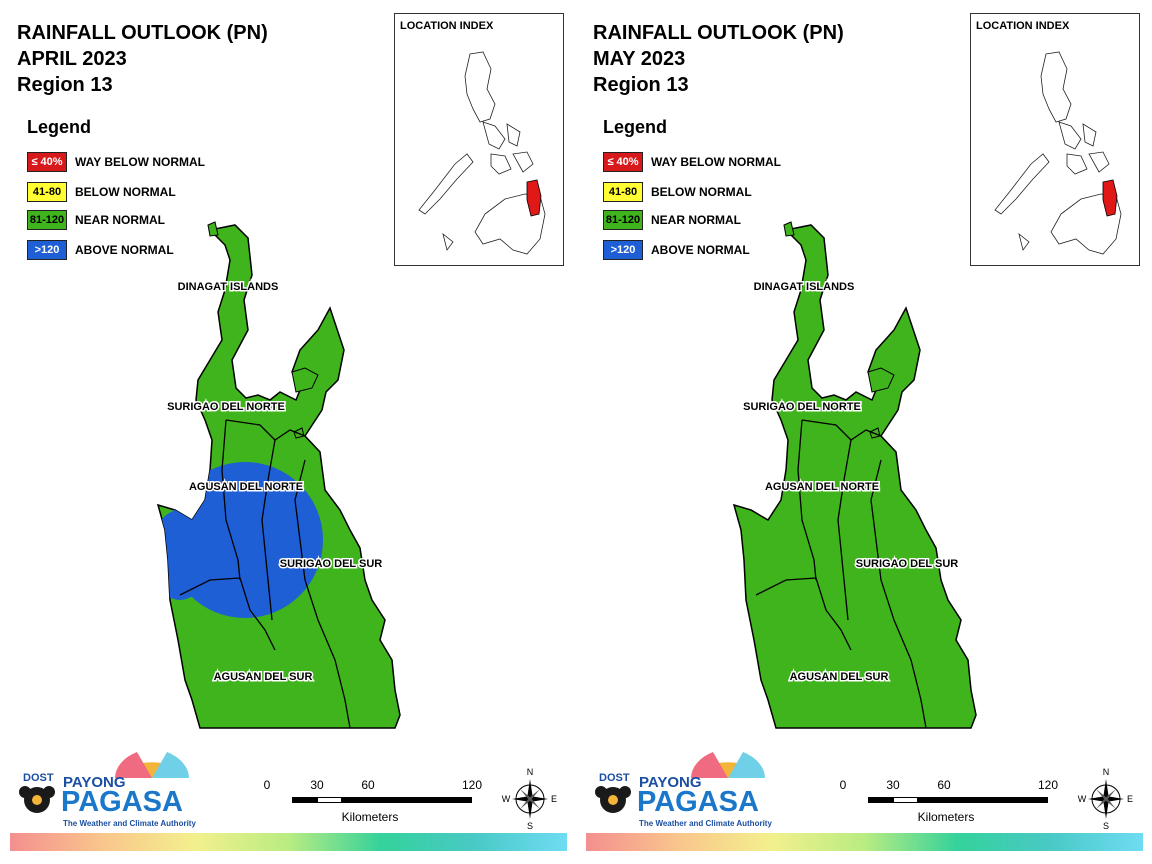  What do you see at coordinates (47, 220) in the screenshot?
I see `legend-swatch: 81-120` at bounding box center [47, 220].